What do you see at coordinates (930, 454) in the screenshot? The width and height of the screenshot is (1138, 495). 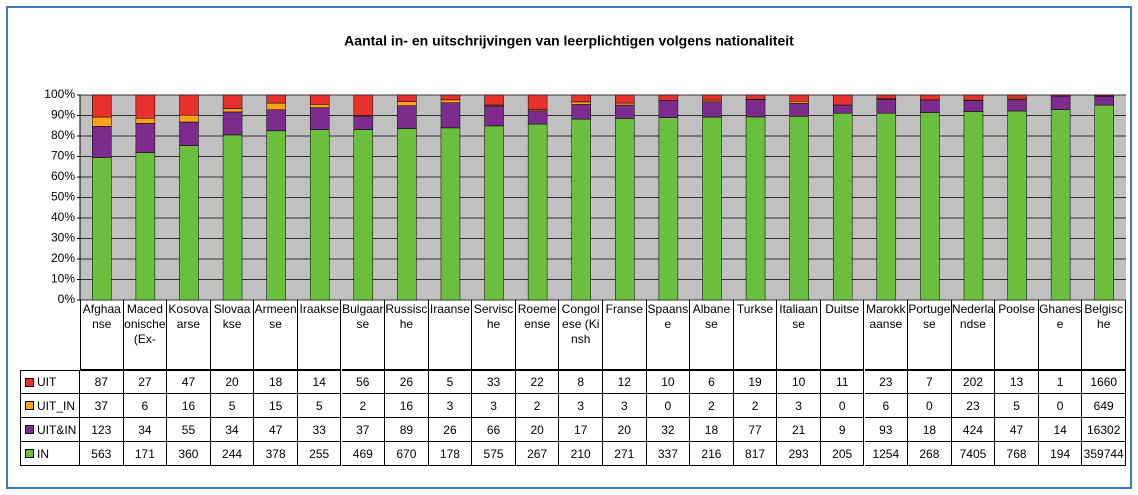 I see `table-value: 268` at bounding box center [930, 454].